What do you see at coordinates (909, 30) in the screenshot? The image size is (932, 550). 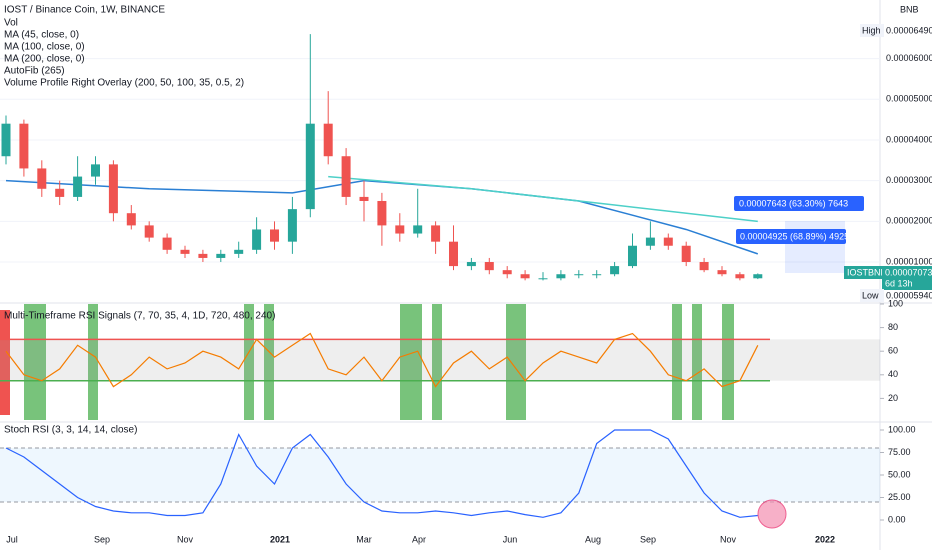 I see `high-value: 0.00006490` at bounding box center [909, 30].